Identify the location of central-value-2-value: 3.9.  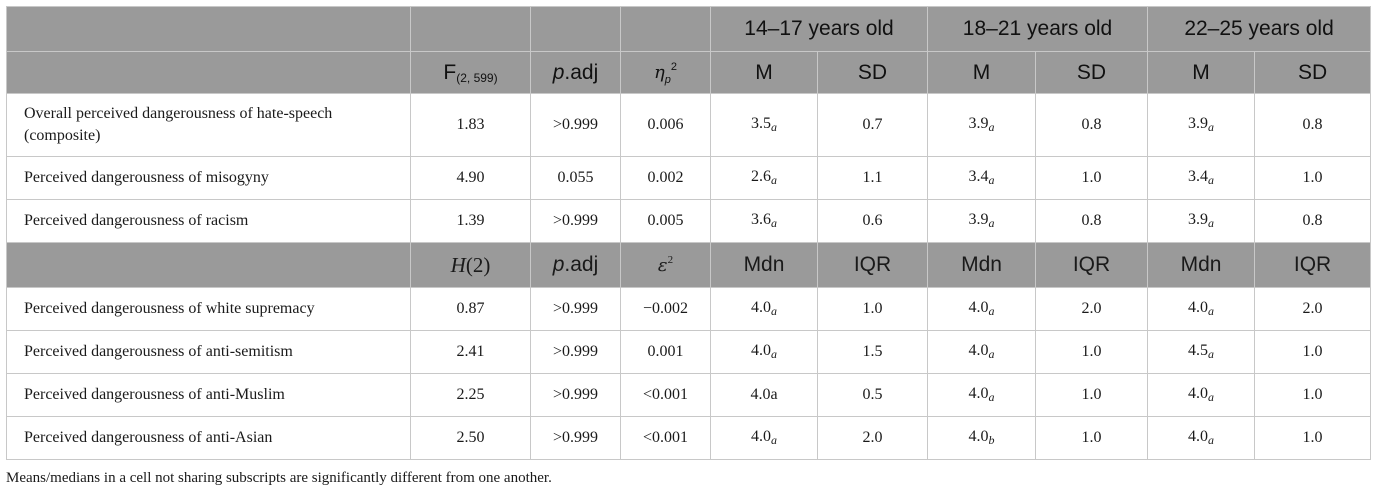
(978, 219).